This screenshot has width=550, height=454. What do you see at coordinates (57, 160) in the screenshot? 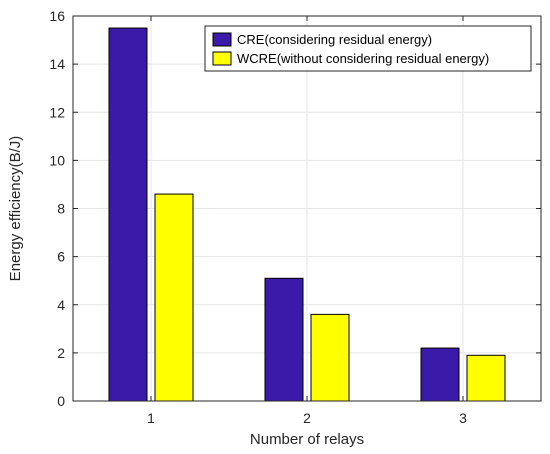
I see `y-tick-label: 10` at bounding box center [57, 160].